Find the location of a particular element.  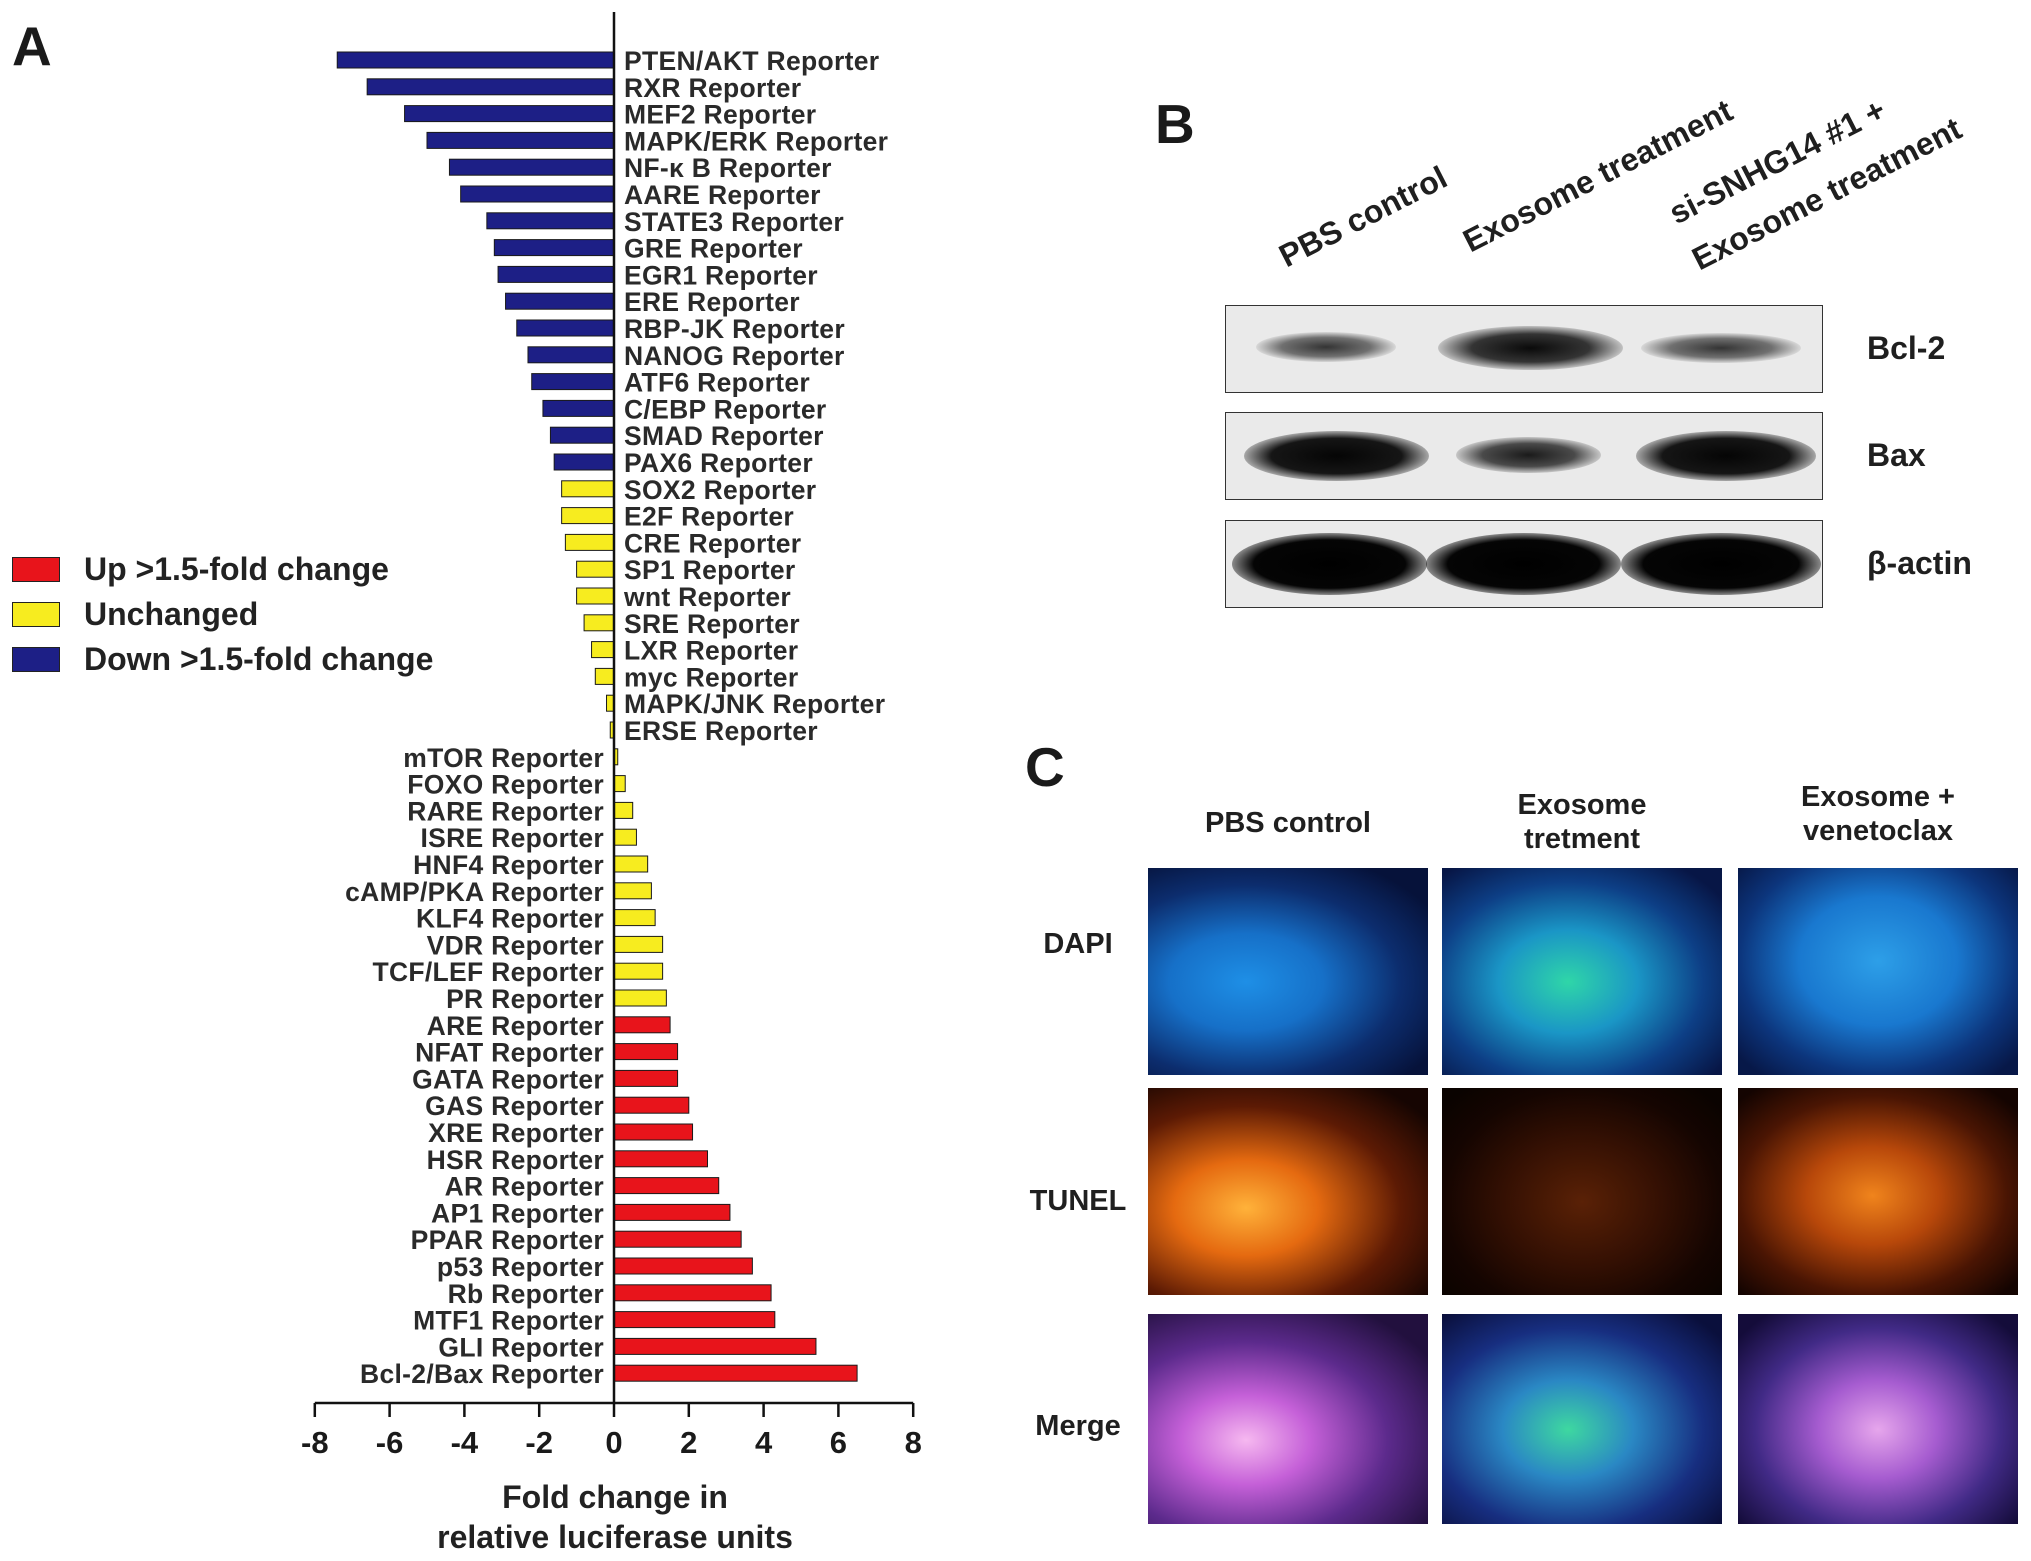

x-tick-label-0: -8 is located at coordinates (315, 1442).